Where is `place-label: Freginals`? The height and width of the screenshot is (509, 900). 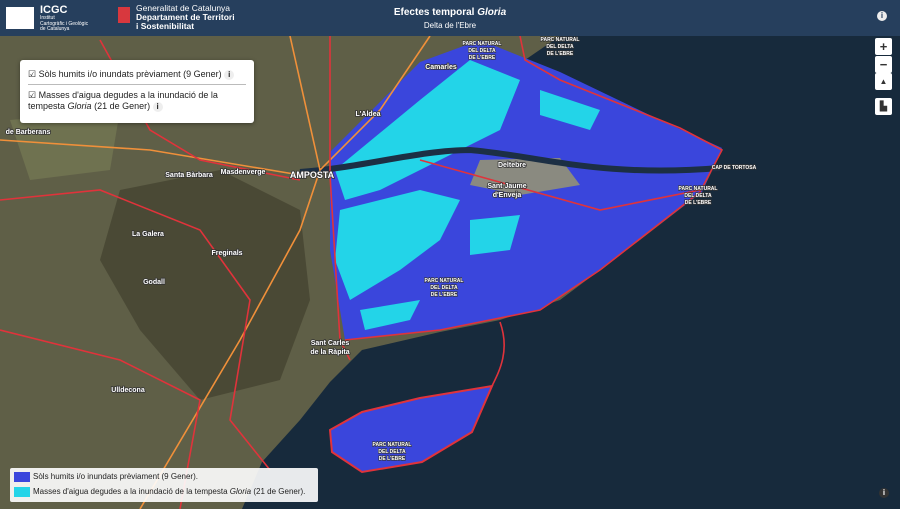 place-label: Freginals is located at coordinates (226, 253).